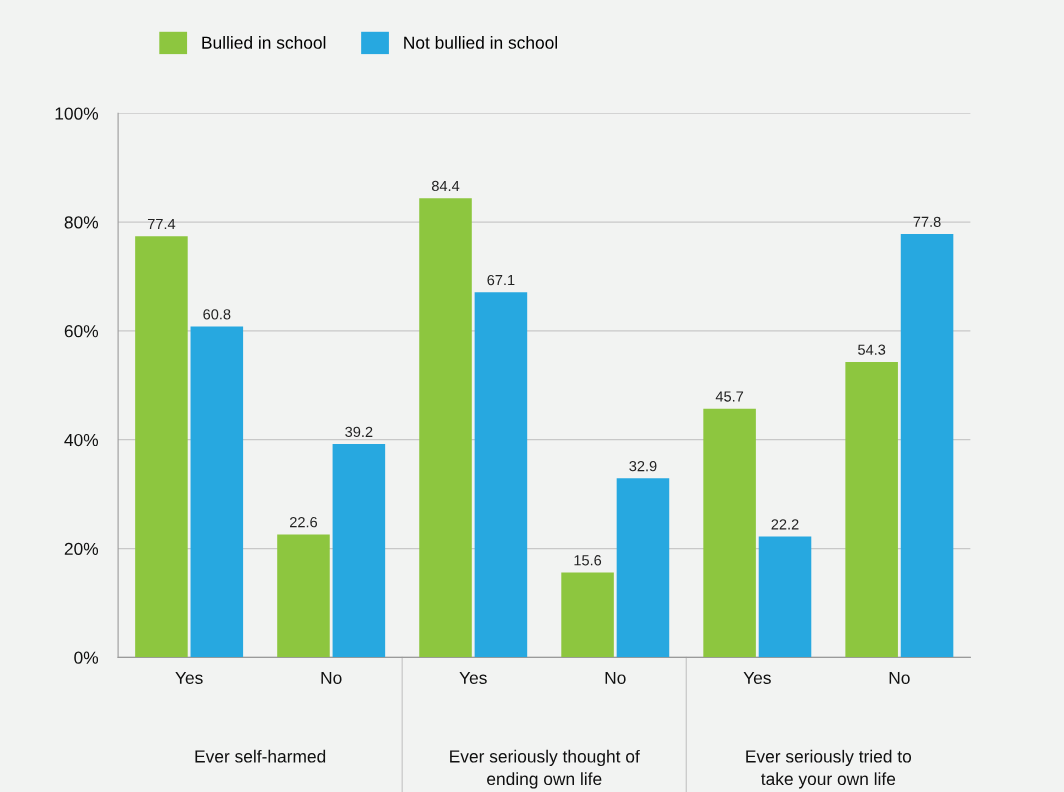  Describe the element at coordinates (260, 756) in the screenshot. I see `text: Ever self-harmed` at that location.